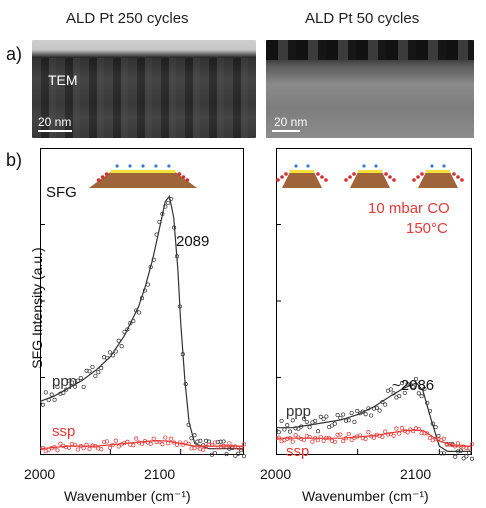 Image resolution: width=486 pixels, height=508 pixels. Describe the element at coordinates (63, 80) in the screenshot. I see `tem-label: TEM` at that location.